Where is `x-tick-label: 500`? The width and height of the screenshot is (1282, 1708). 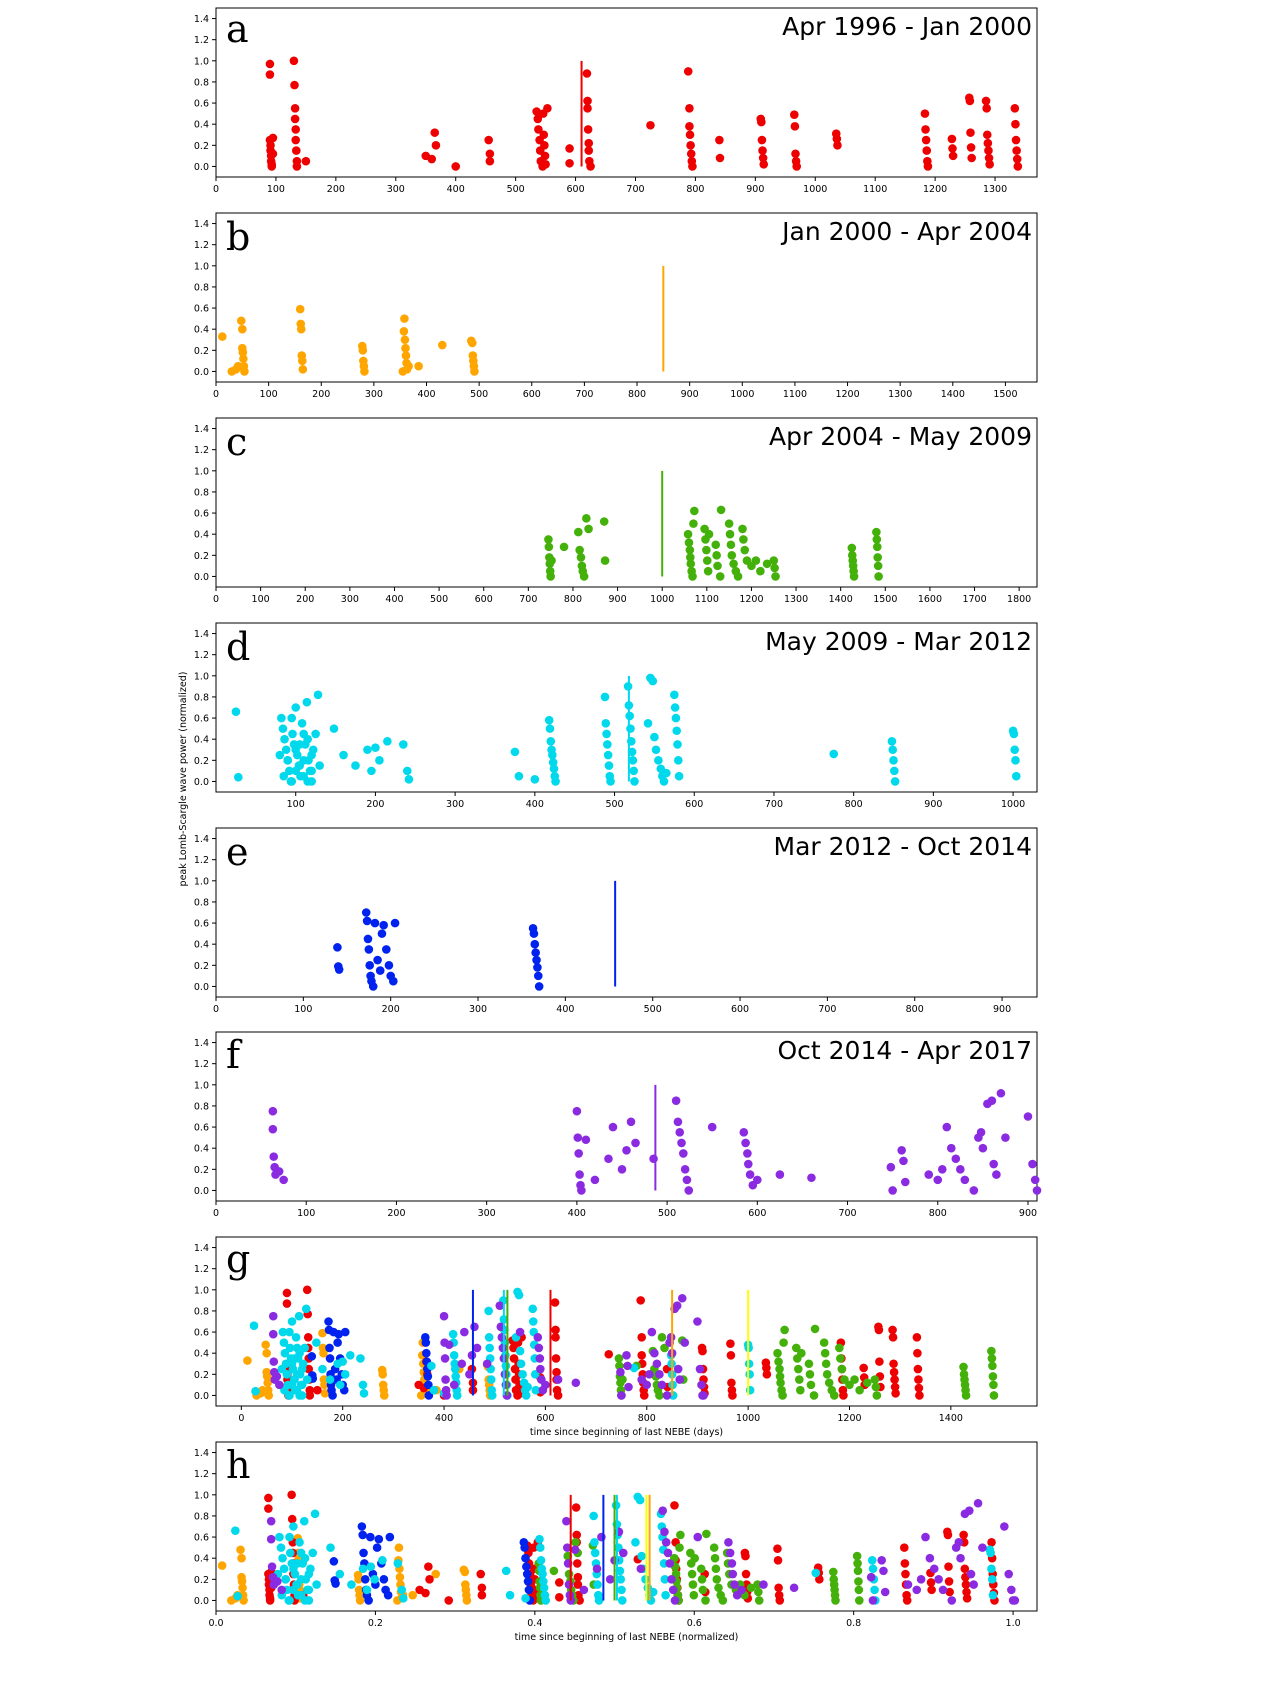
x-tick-label: 500 is located at coordinates (653, 1009).